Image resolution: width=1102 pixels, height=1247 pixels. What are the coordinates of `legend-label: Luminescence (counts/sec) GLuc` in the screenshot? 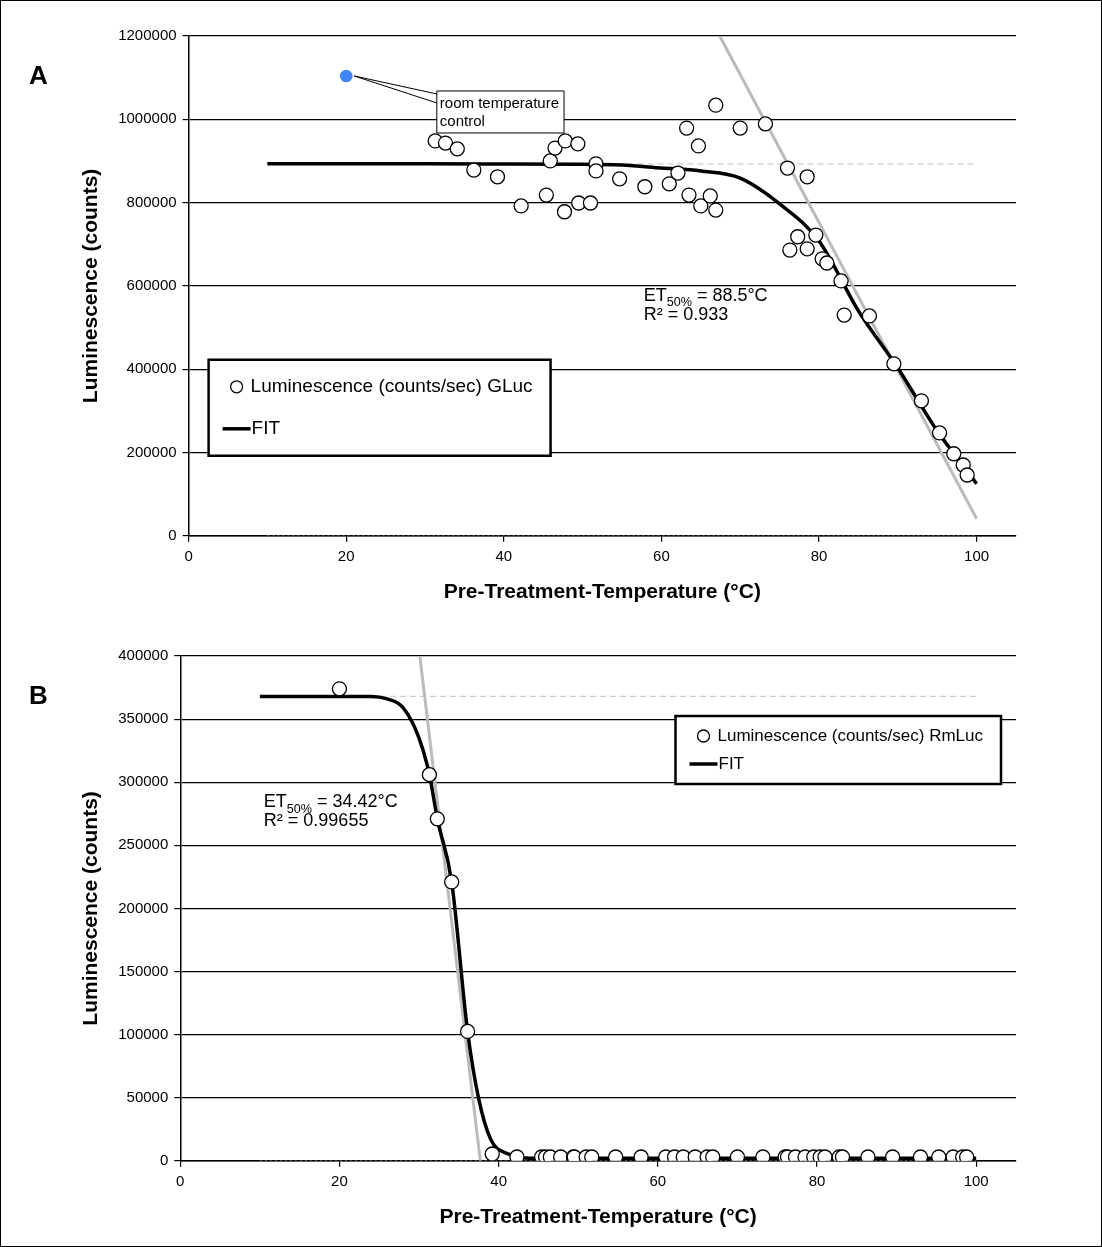 It's located at (391, 386).